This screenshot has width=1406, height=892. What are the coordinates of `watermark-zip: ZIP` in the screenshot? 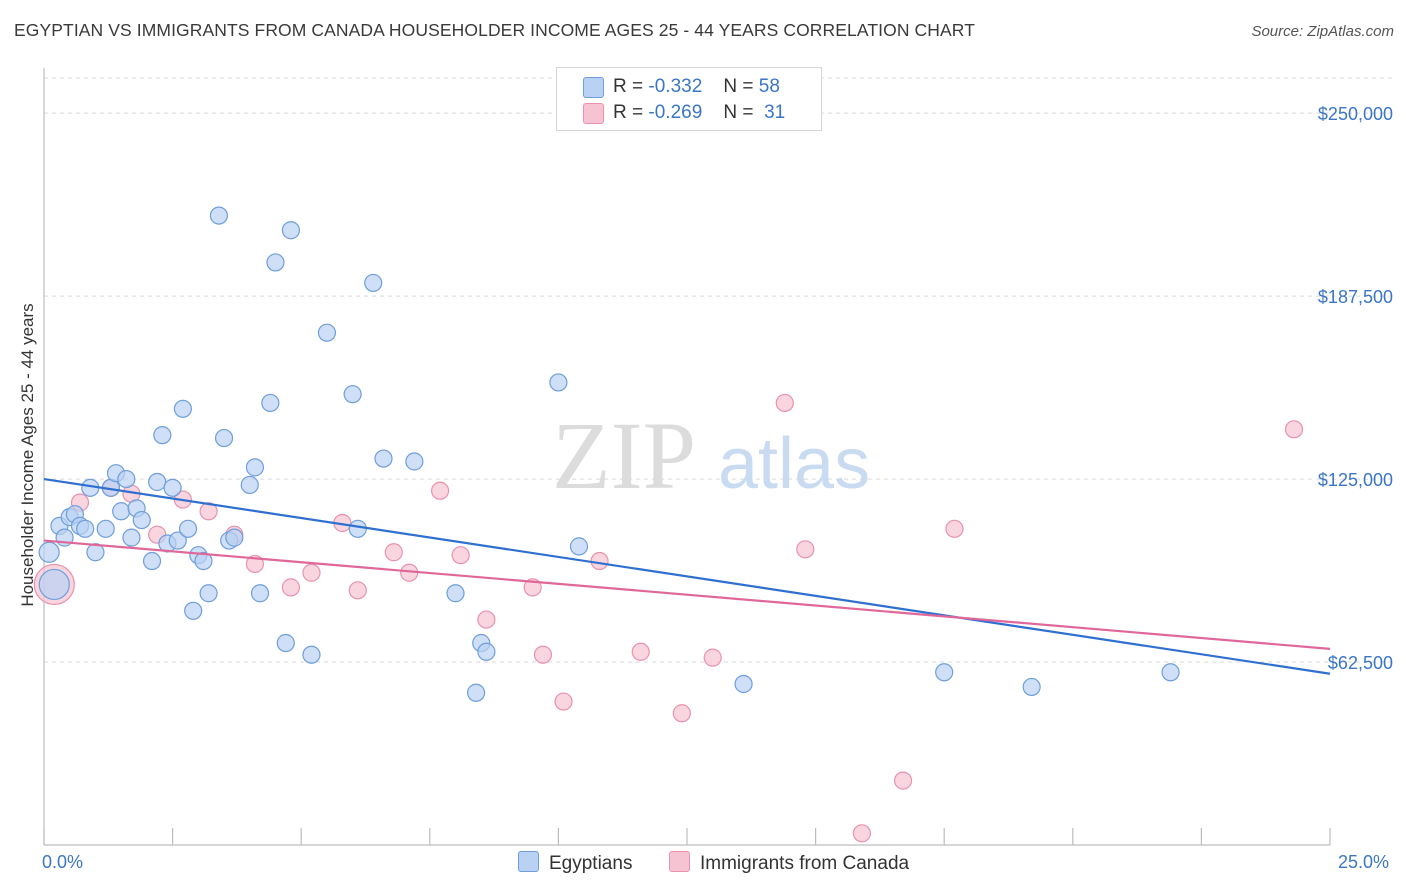 It's located at (624, 455).